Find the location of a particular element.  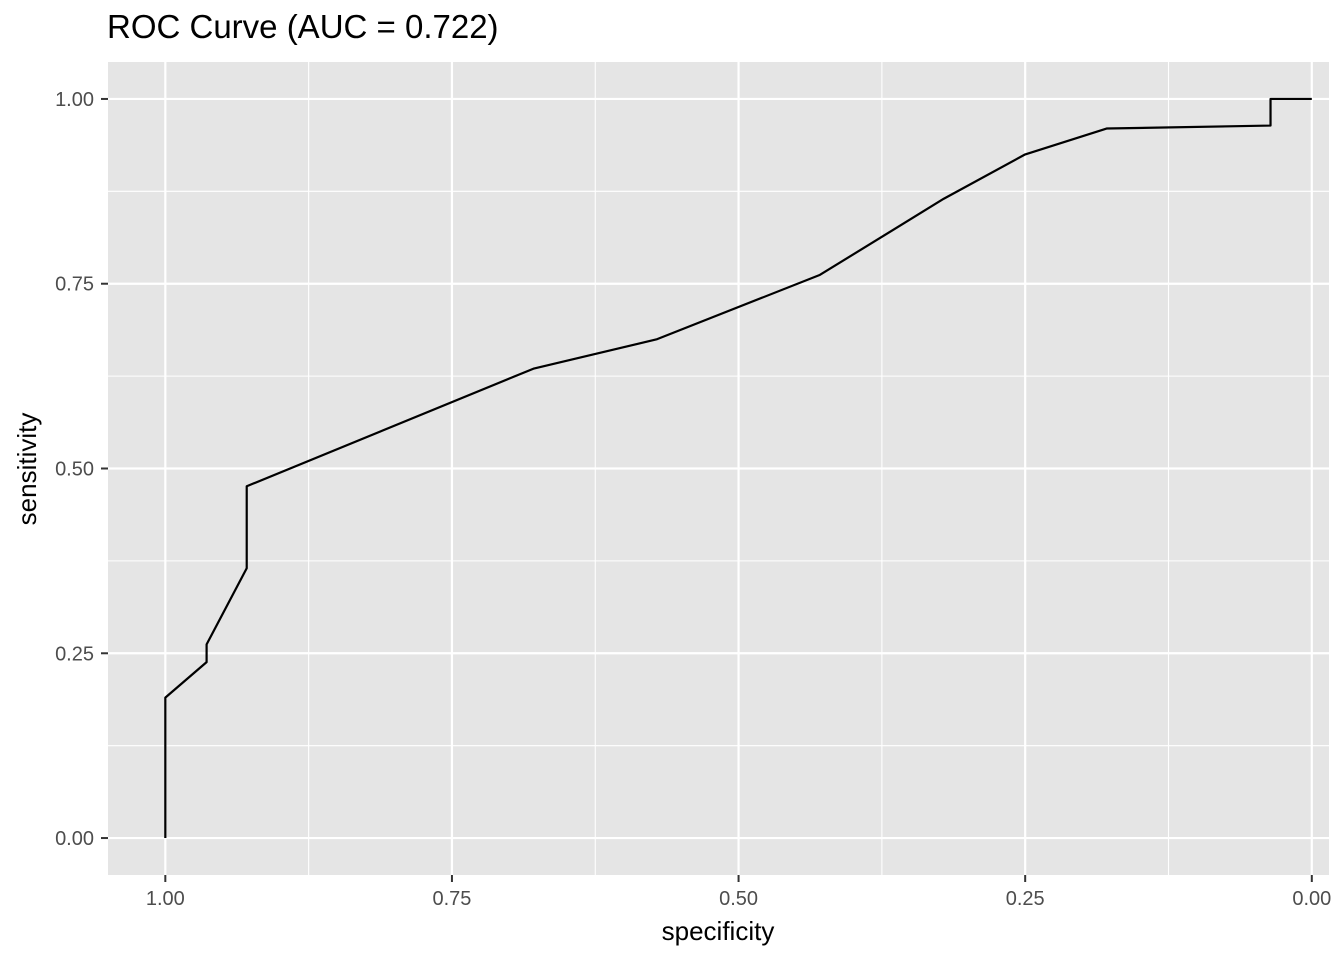

x-tick-label: 0.50 is located at coordinates (738, 899).